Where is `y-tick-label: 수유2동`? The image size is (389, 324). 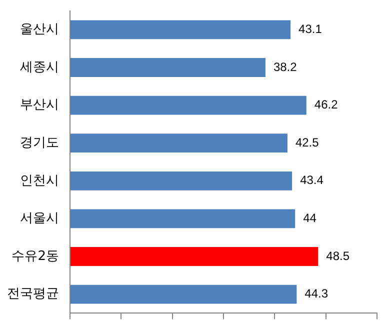 y-tick-label: 수유2동 is located at coordinates (35, 256).